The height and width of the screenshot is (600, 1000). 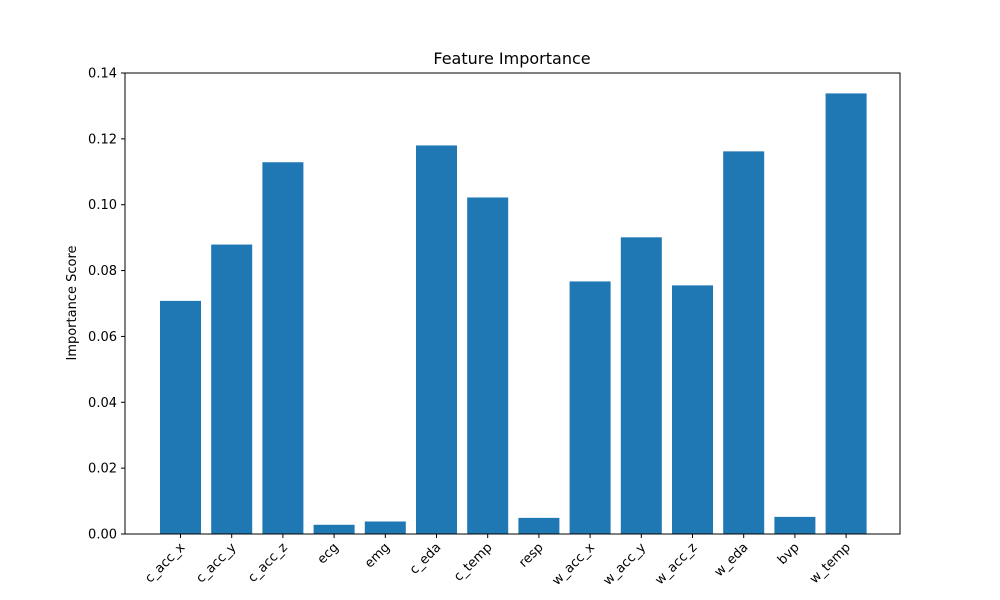 What do you see at coordinates (102, 139) in the screenshot?
I see `y-tick-label: 0.12` at bounding box center [102, 139].